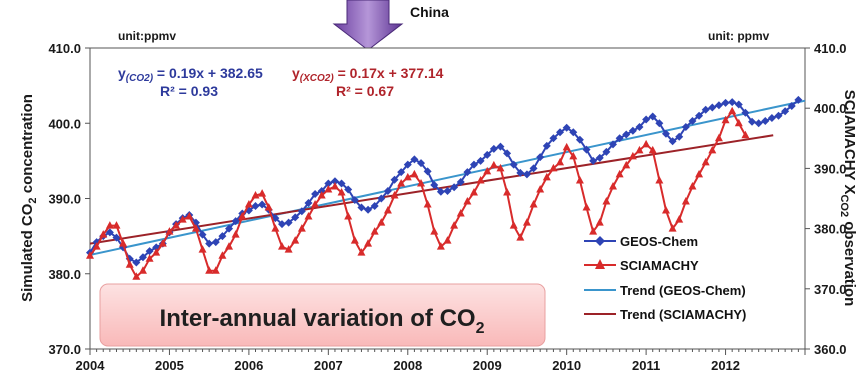 The image size is (860, 382). Describe the element at coordinates (830, 229) in the screenshot. I see `right-tick-label: 380.0` at that location.